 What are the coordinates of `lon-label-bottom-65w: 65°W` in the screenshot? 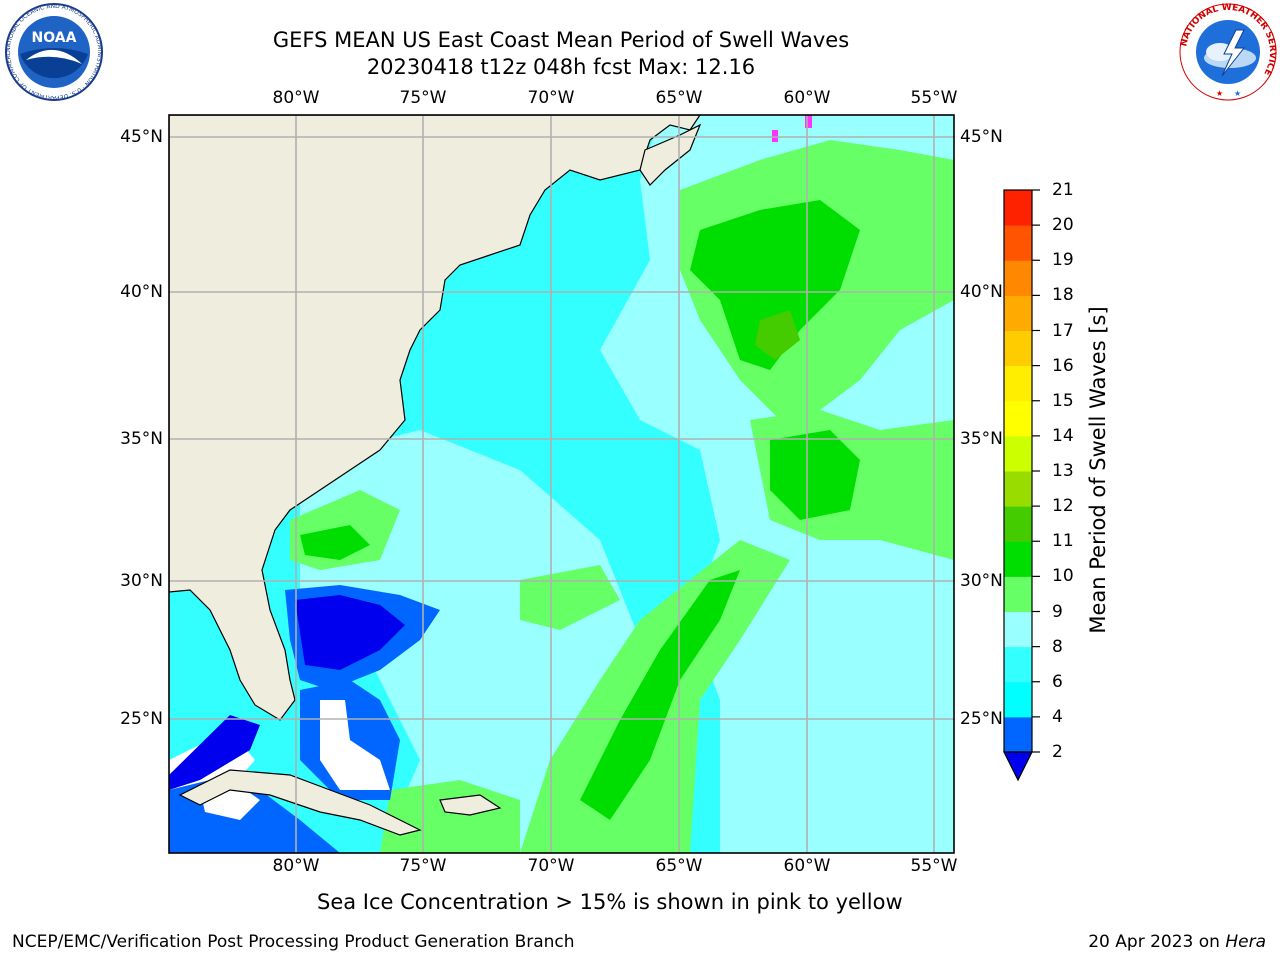 It's located at (679, 866).